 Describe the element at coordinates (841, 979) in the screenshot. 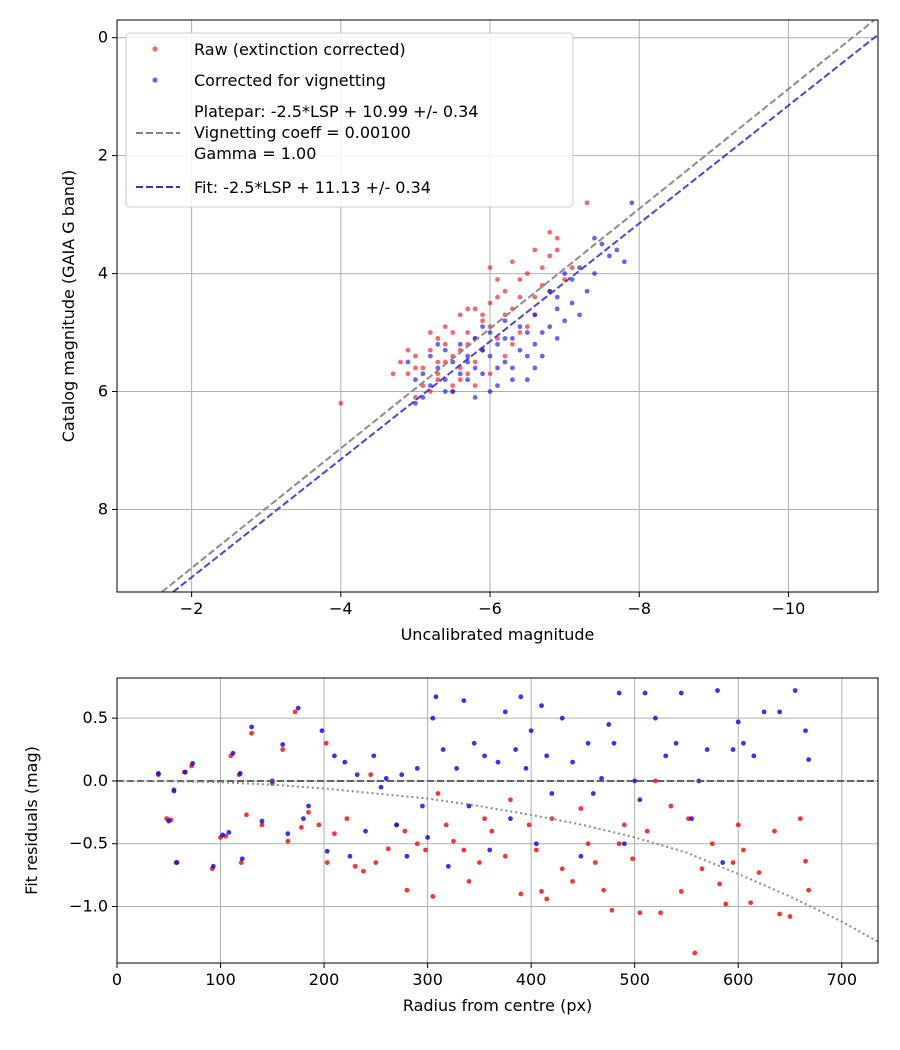

I see `x-tick-label: 700` at that location.